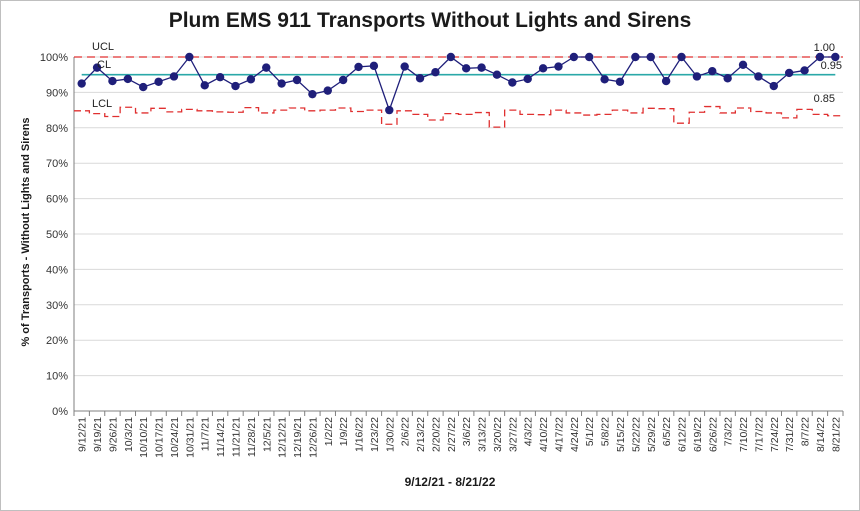 The height and width of the screenshot is (511, 860). I want to click on x-tick-label: 9/19/21, so click(98, 434).